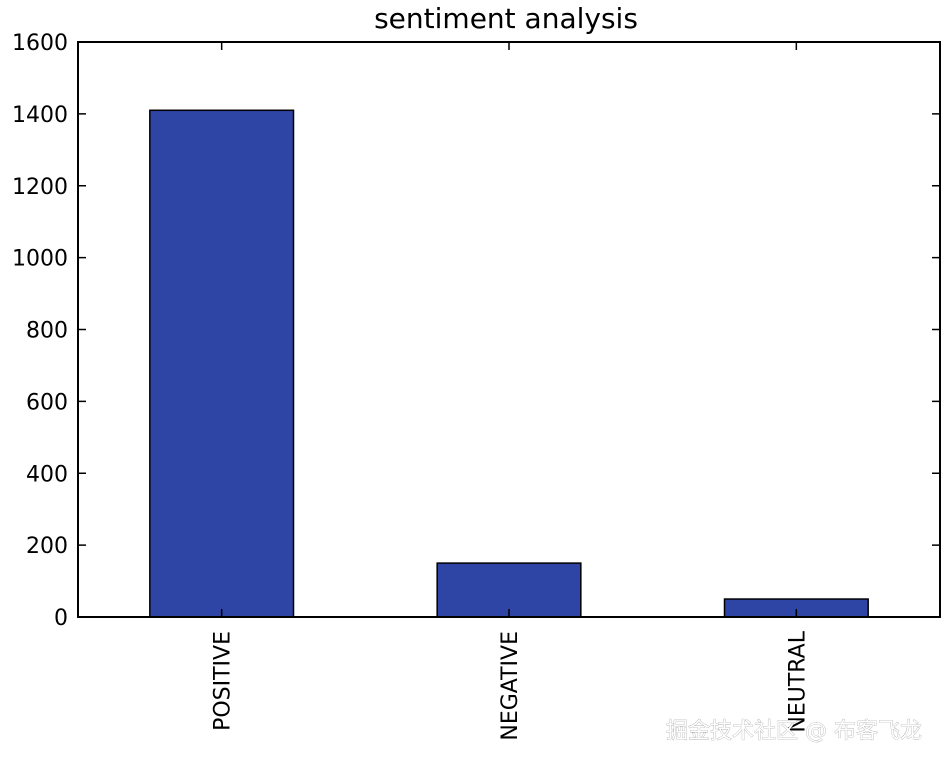 This screenshot has width=945, height=764. I want to click on y-tick-label: 400, so click(47, 474).